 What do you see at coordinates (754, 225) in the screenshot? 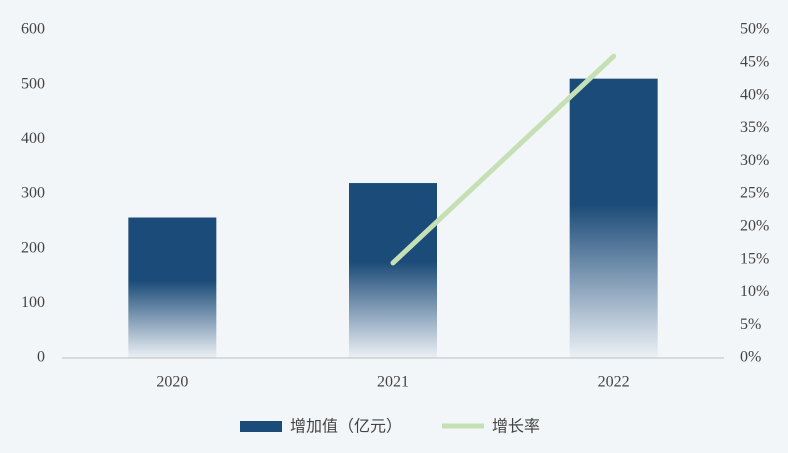
I see `y2-tick-label: 20%` at bounding box center [754, 225].